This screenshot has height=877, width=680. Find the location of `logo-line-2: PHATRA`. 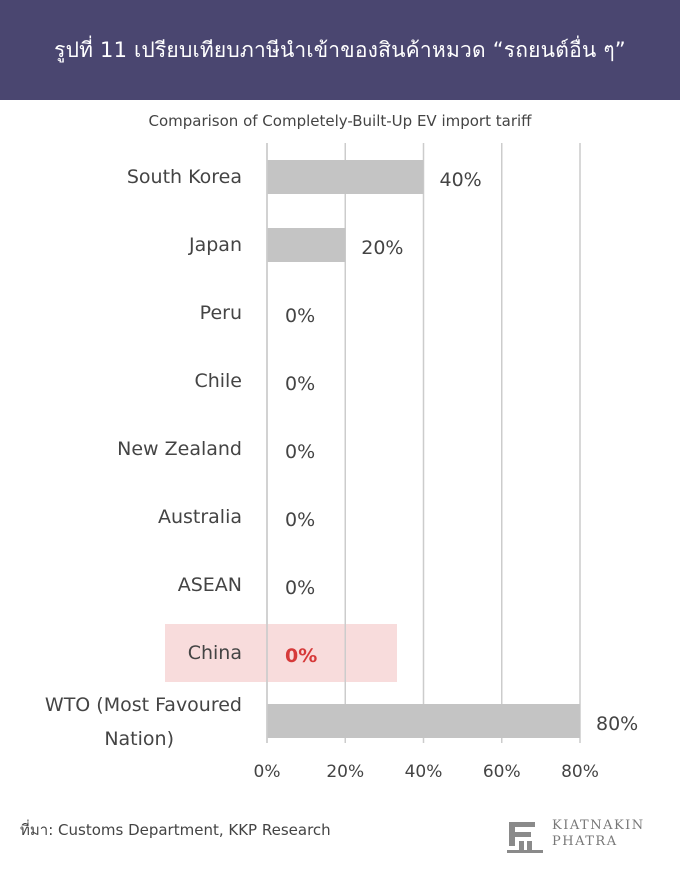

logo-line-2: PHATRA is located at coordinates (585, 841).